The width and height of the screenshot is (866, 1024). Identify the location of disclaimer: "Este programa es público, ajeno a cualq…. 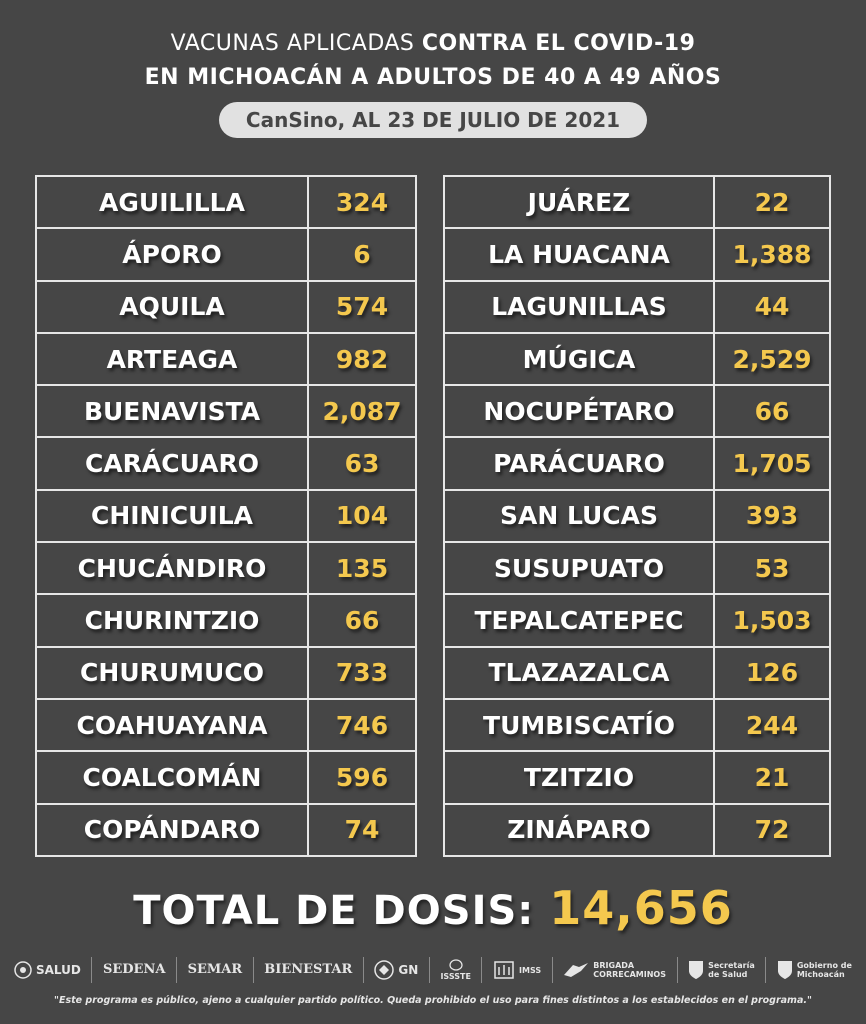
(433, 1000).